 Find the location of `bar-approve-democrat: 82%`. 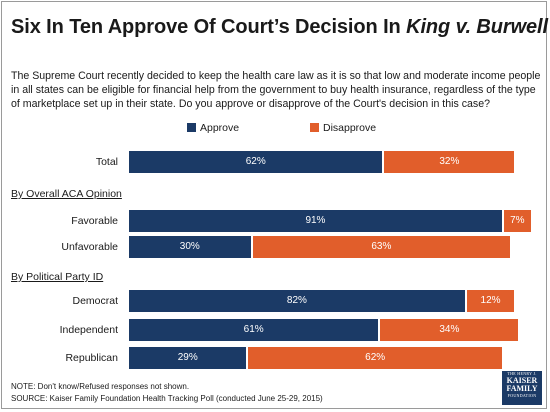

bar-approve-democrat: 82% is located at coordinates (297, 301).